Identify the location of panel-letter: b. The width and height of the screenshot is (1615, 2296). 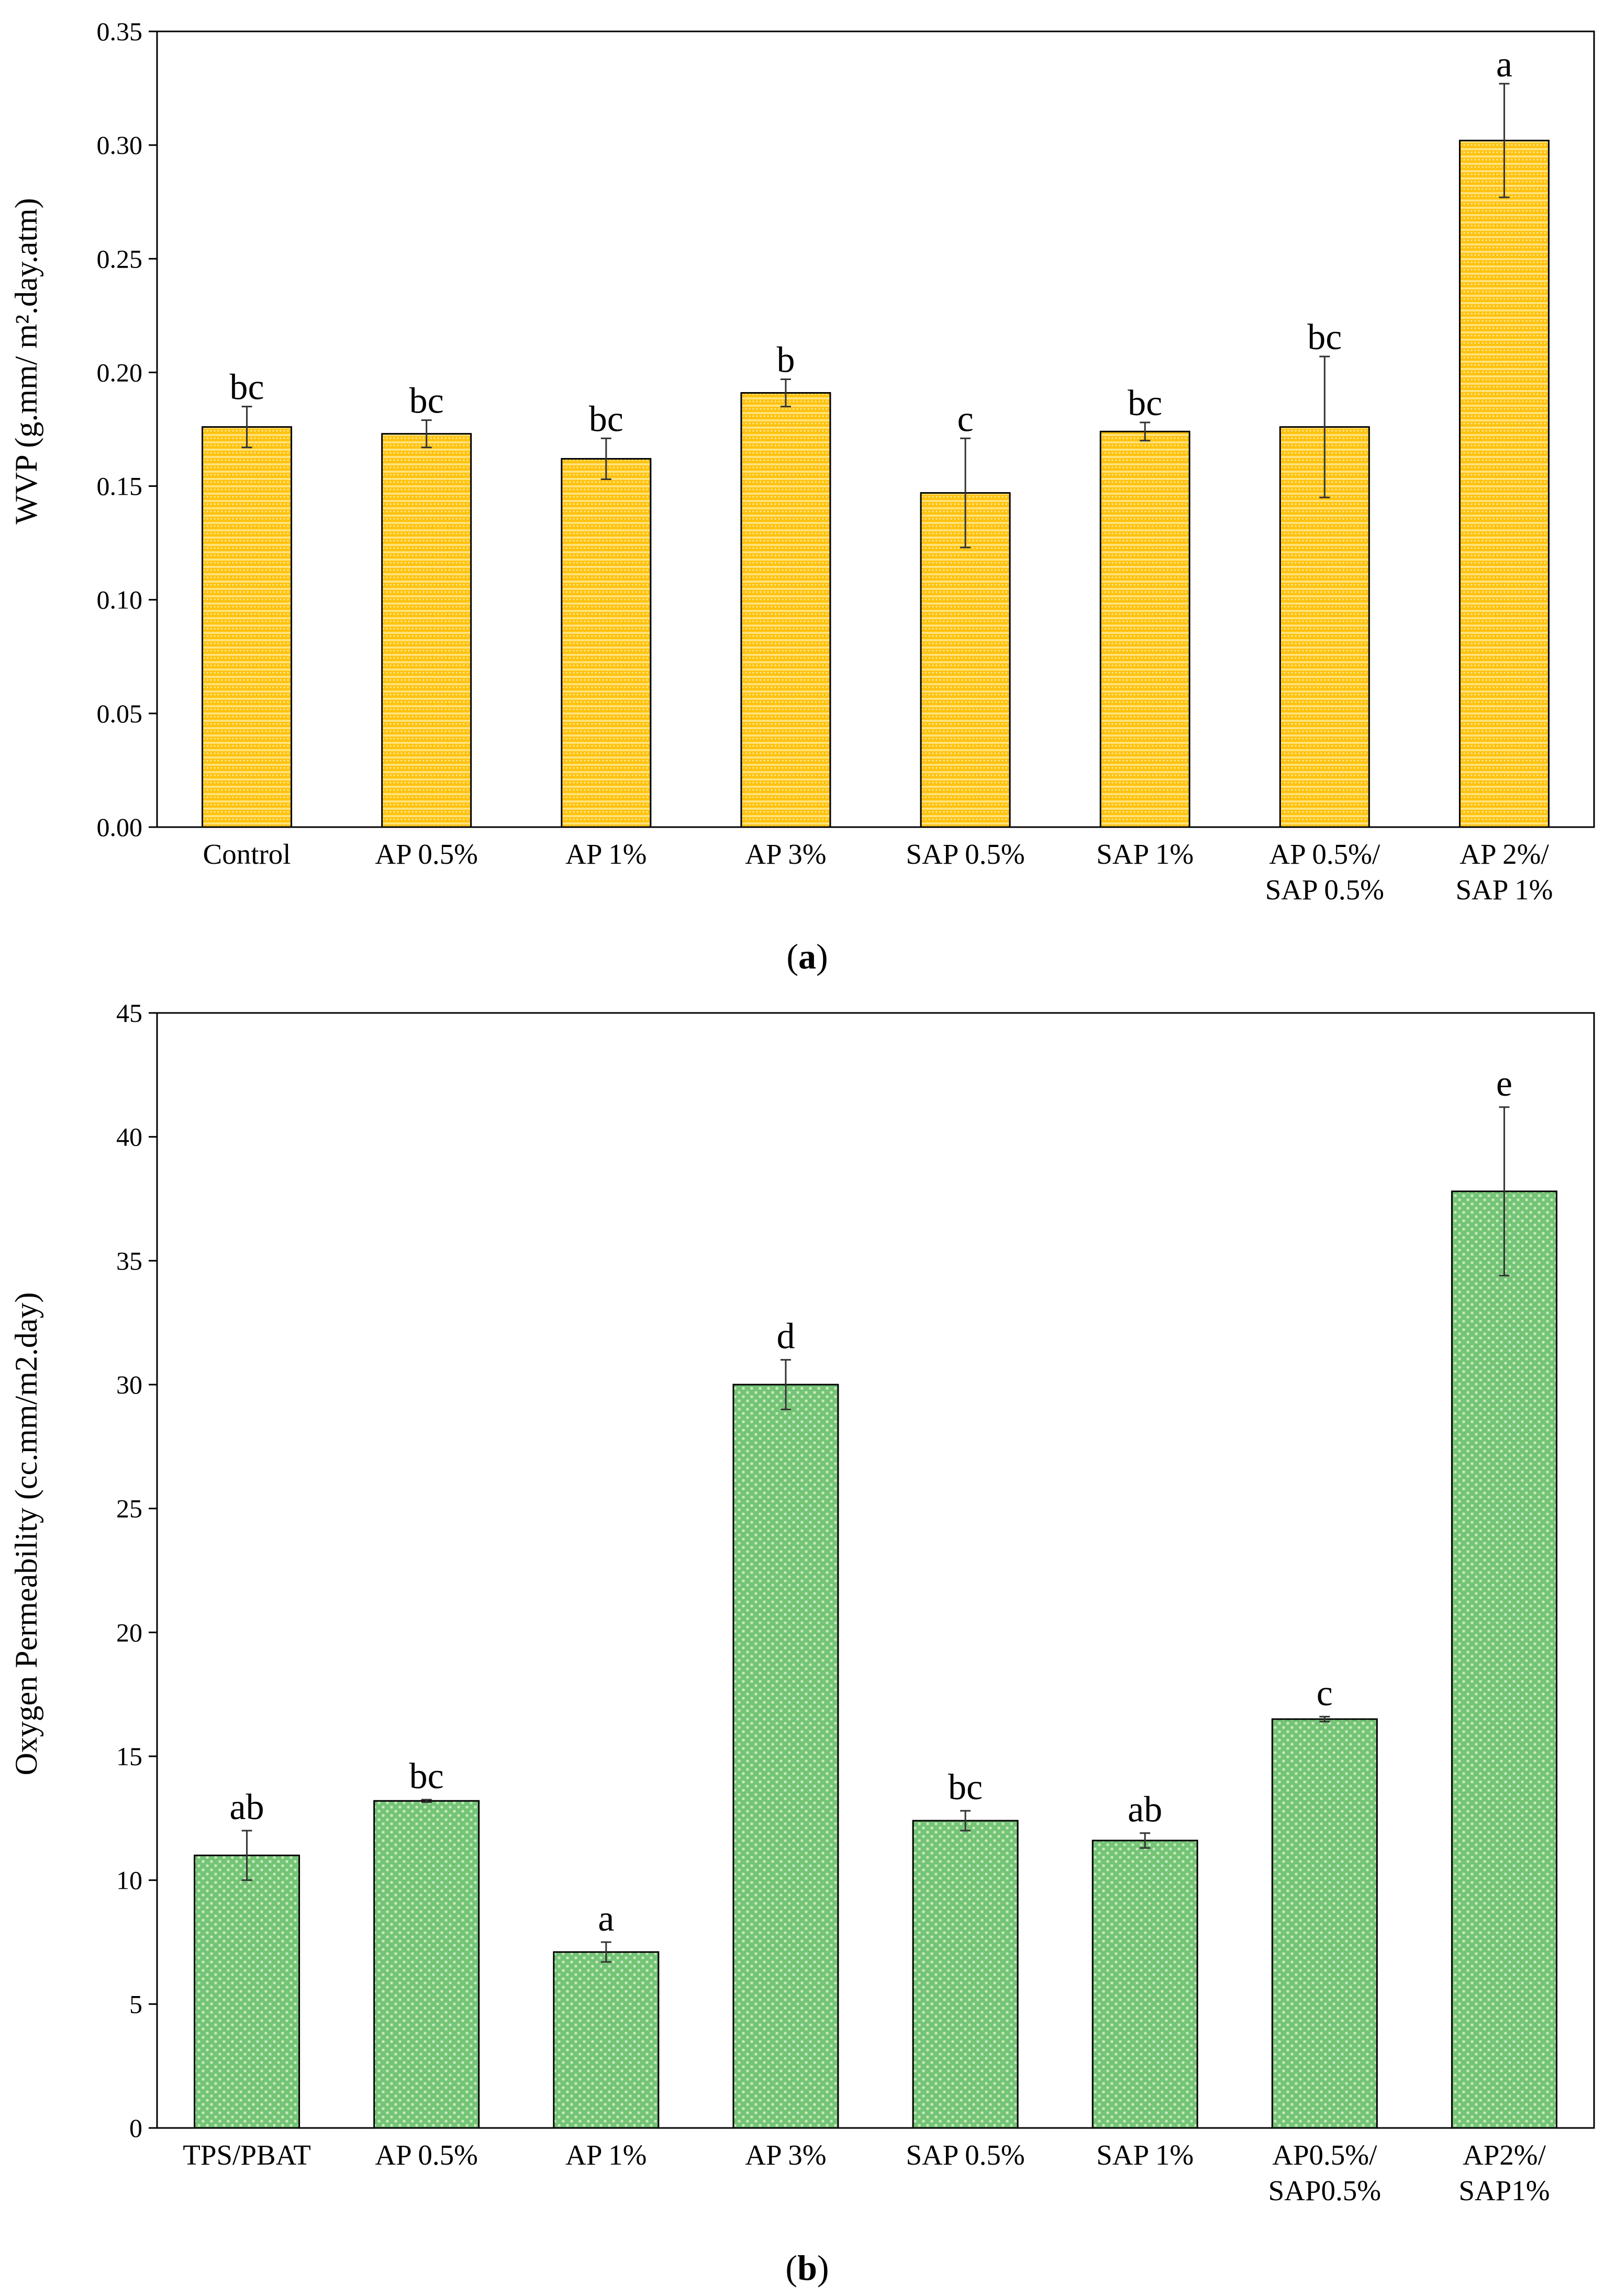
(807, 2268).